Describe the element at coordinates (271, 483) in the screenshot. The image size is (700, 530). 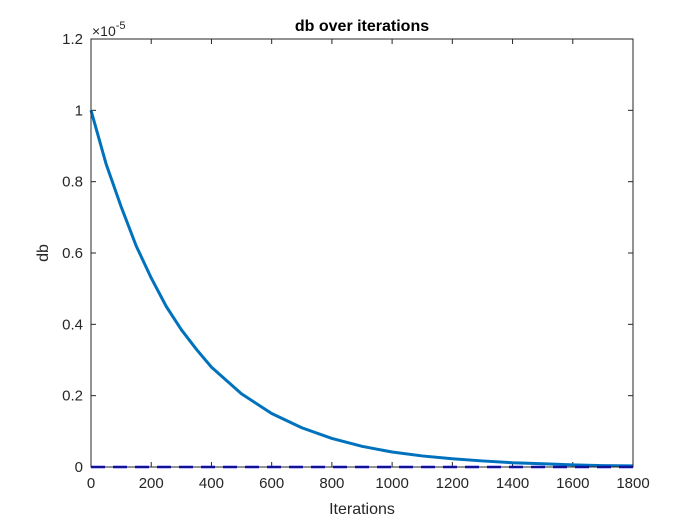
I see `x-tick-label: 600` at that location.